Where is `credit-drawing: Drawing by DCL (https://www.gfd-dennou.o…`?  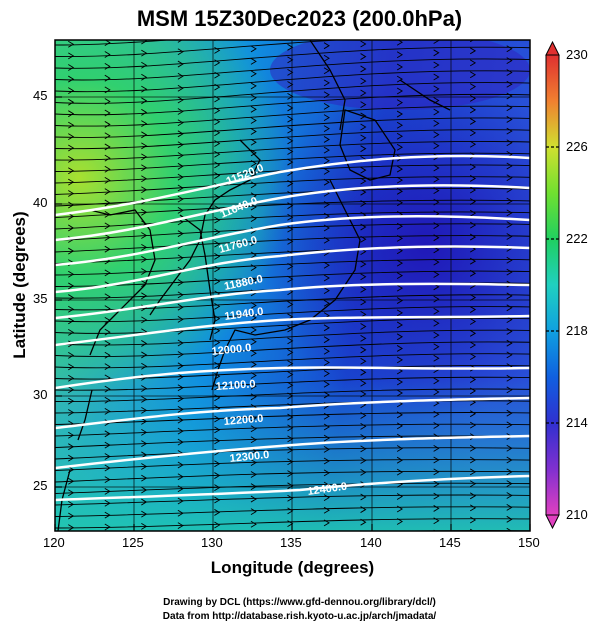 credit-drawing: Drawing by DCL (https://www.gfd-dennou.o… is located at coordinates (299, 602).